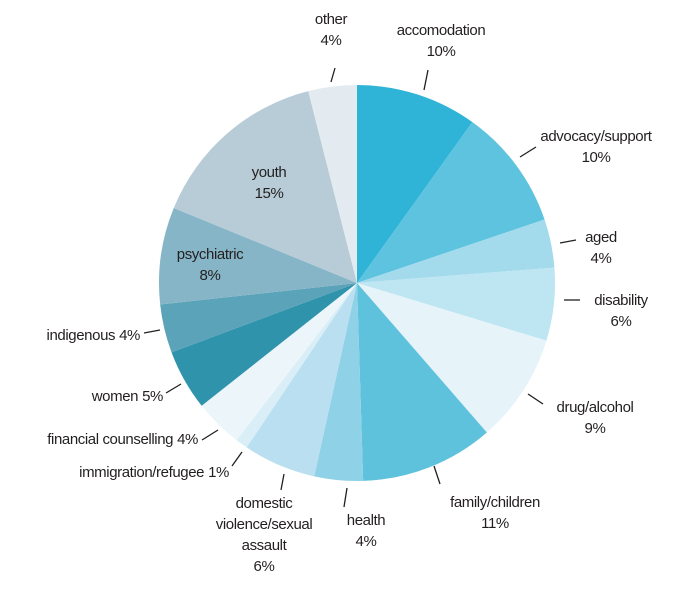 The height and width of the screenshot is (591, 680). Describe the element at coordinates (495, 502) in the screenshot. I see `category-label: family/children` at that location.